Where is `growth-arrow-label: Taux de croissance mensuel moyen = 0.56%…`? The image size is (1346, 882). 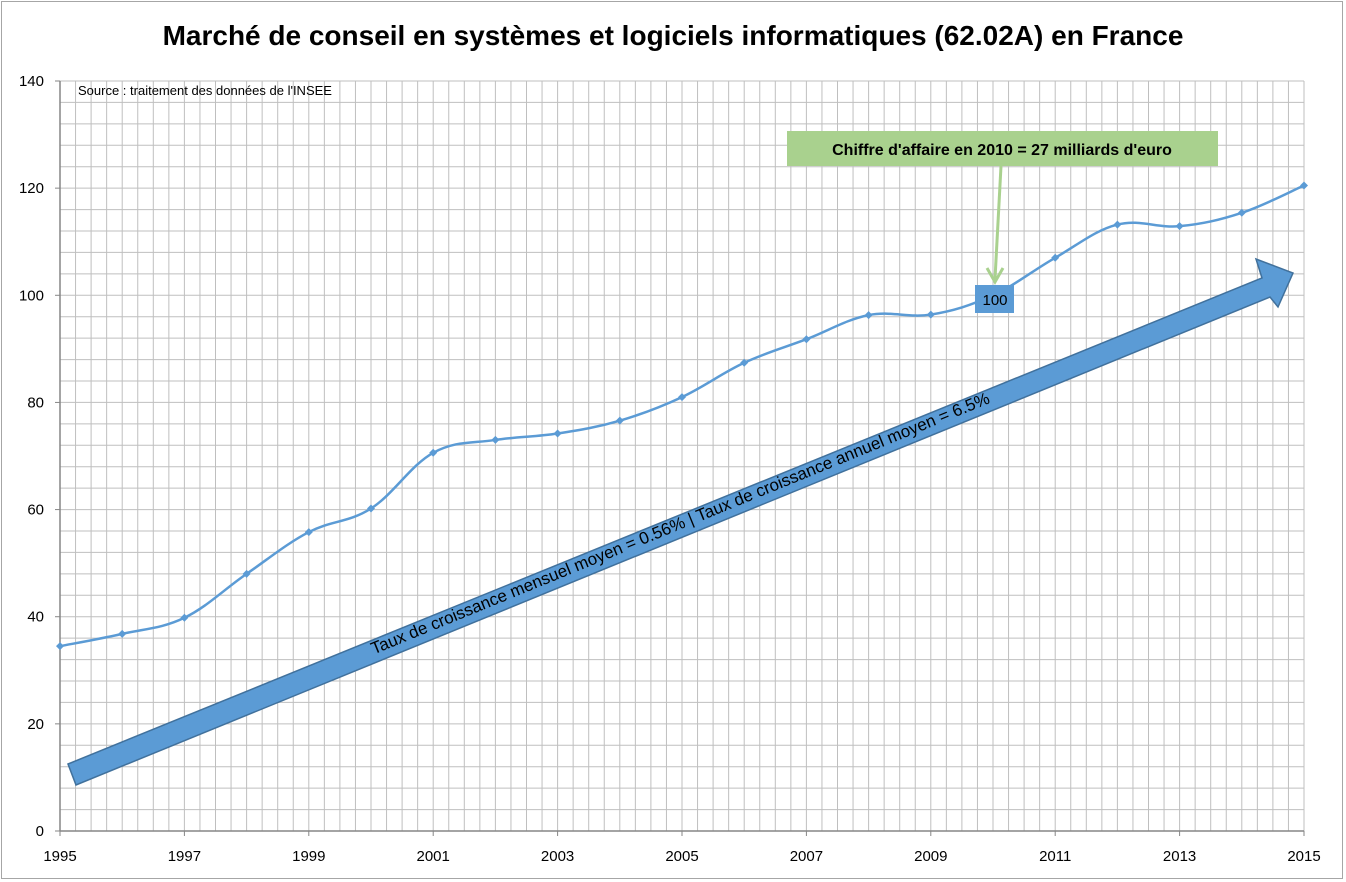
growth-arrow-label: Taux de croissance mensuel moyen = 0.56%… is located at coordinates (680, 523).